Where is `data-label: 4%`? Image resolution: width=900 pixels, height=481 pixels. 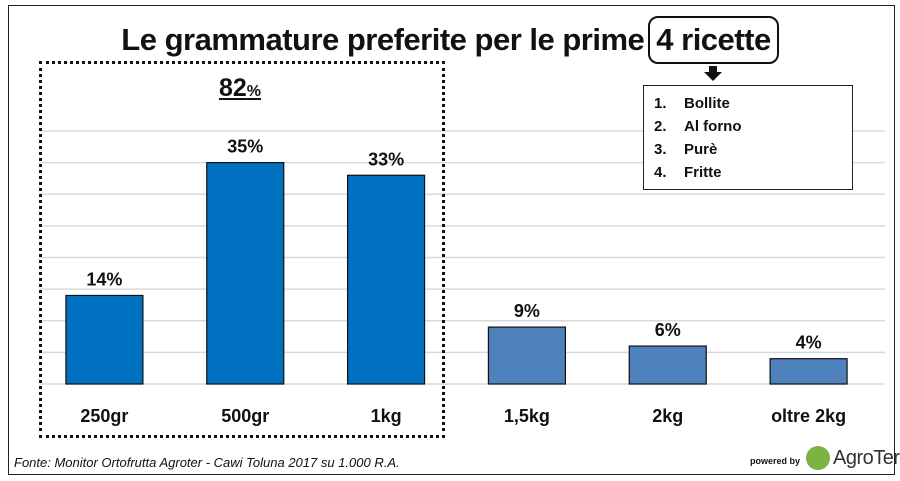
data-label: 4% is located at coordinates (809, 343).